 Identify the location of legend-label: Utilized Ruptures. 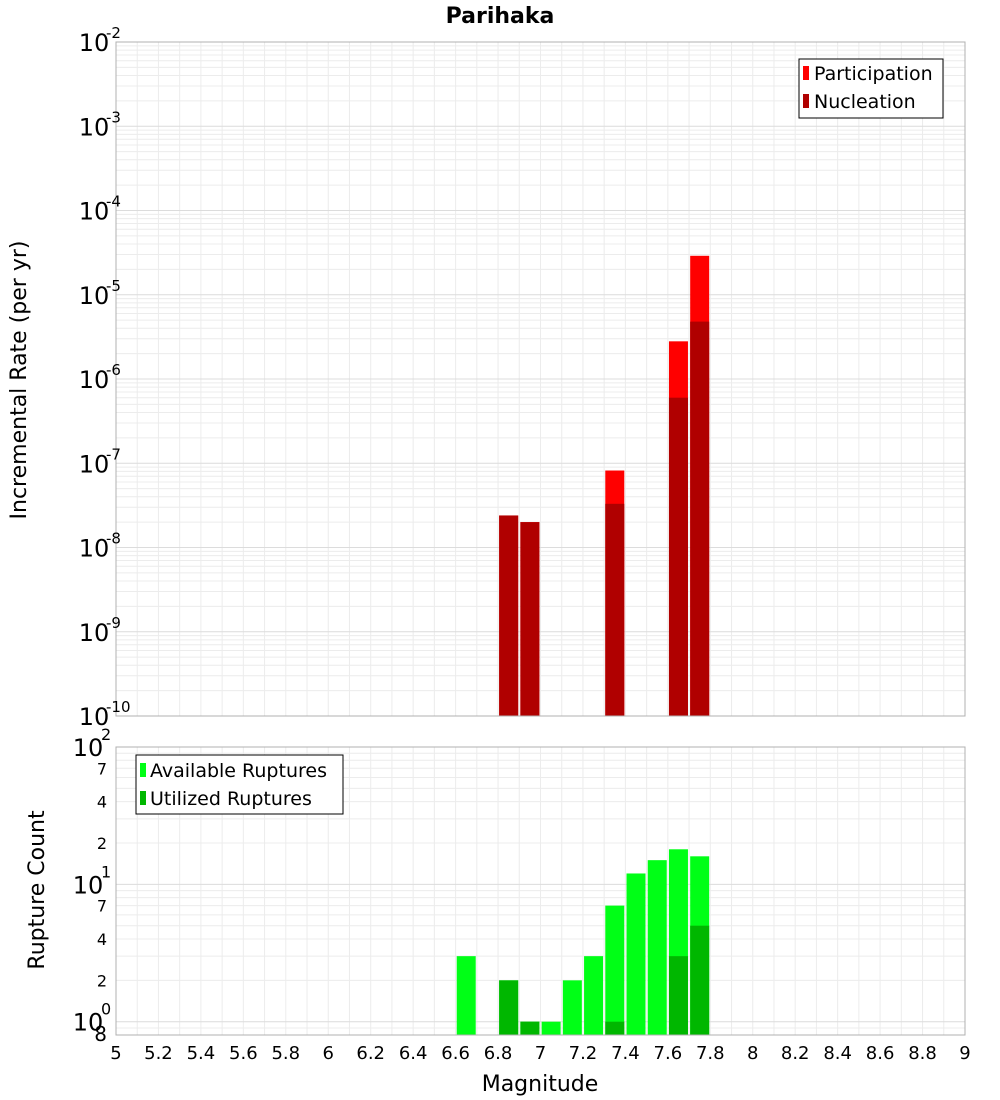
(231, 799).